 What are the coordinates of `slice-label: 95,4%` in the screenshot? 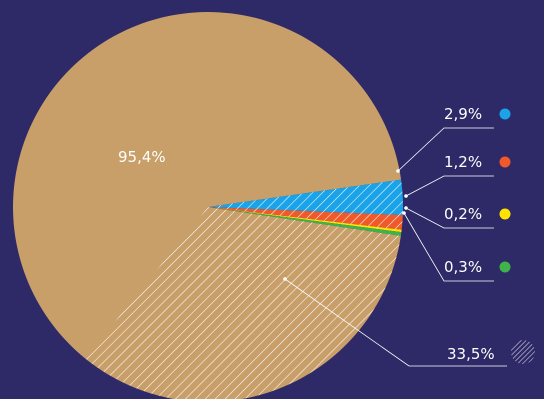 It's located at (142, 157).